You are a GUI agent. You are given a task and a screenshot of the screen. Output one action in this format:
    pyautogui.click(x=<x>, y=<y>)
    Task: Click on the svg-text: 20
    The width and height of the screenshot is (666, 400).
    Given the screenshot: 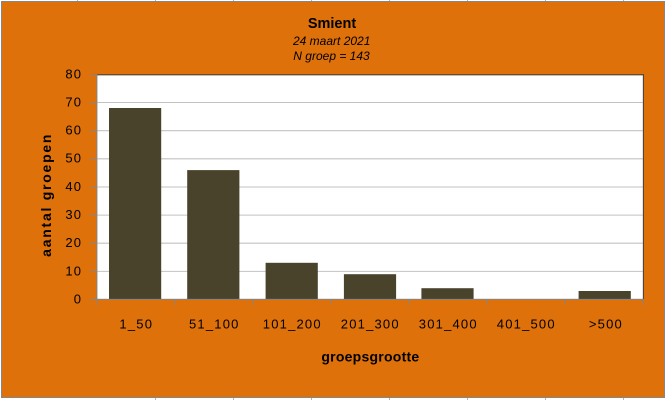 What is the action you would take?
    pyautogui.click(x=73, y=242)
    